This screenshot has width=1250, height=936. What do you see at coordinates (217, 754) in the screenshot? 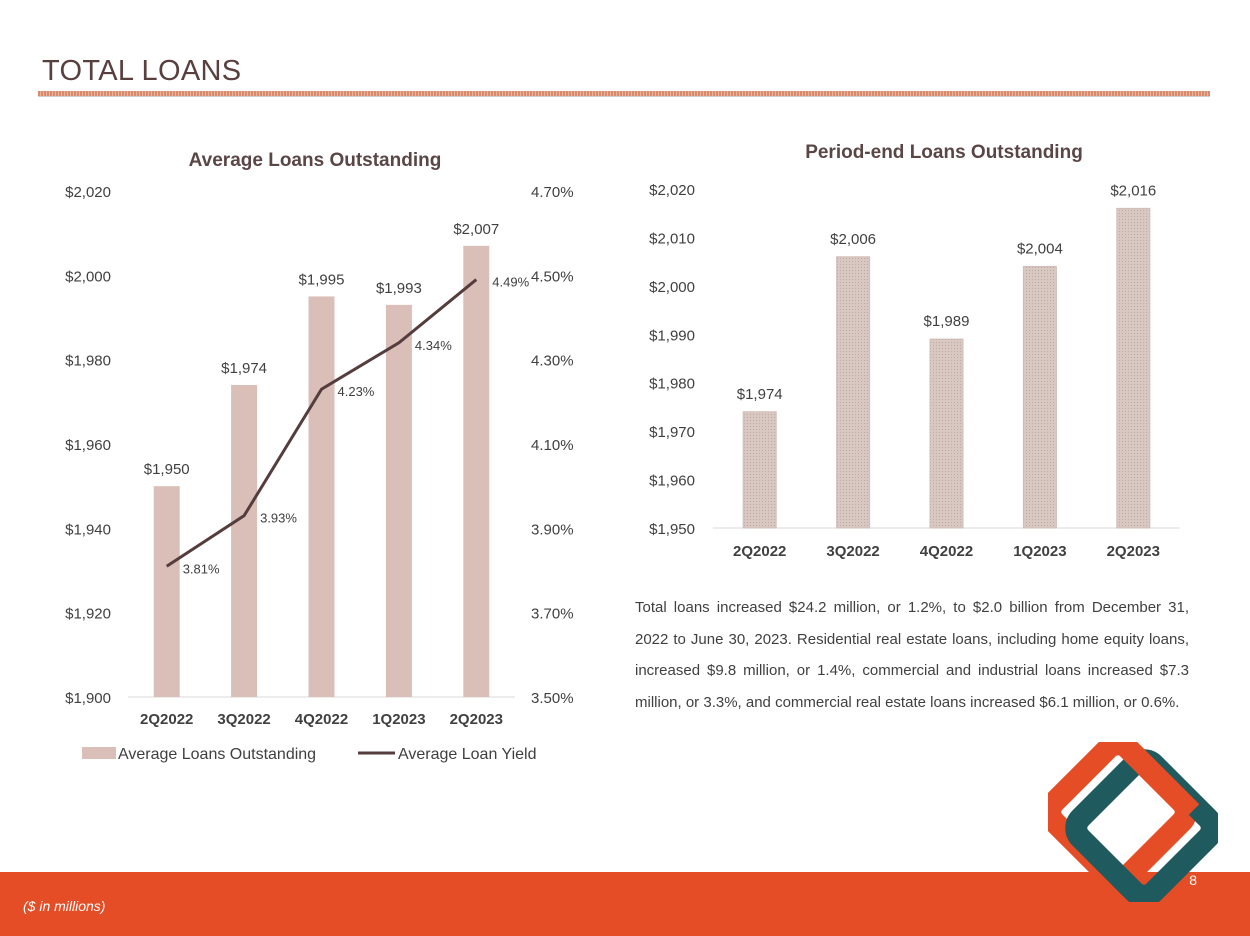
I see `legend-label-bars: Average Loans Outstanding` at bounding box center [217, 754].